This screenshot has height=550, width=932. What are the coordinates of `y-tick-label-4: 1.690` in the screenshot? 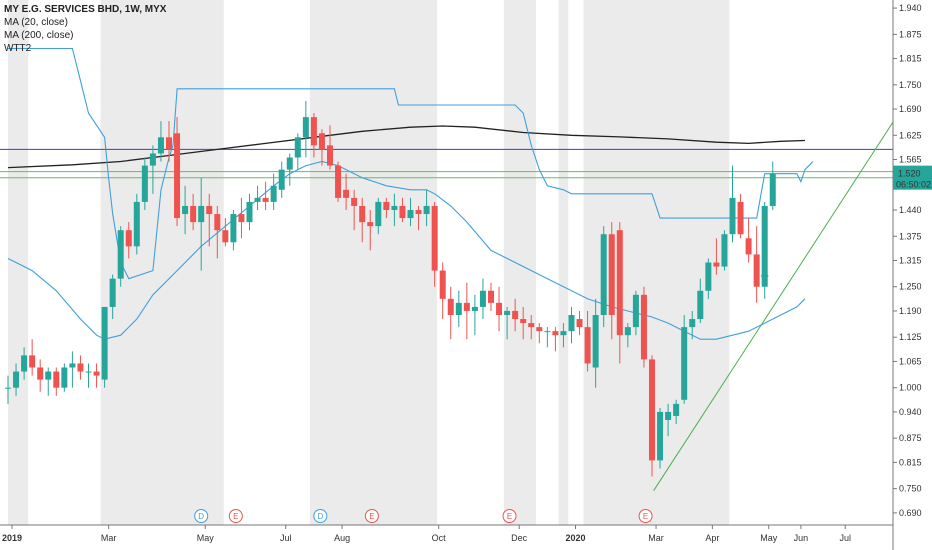 It's located at (910, 109).